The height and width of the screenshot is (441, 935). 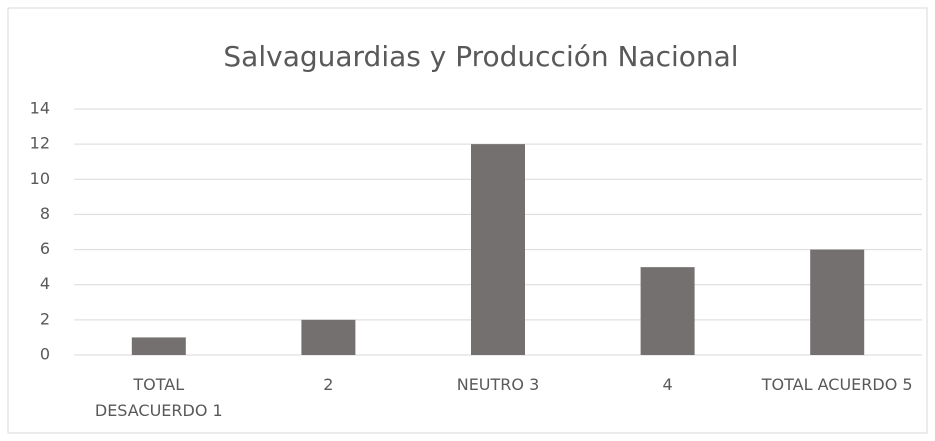 I want to click on x-tick-label: 4, so click(x=667, y=384).